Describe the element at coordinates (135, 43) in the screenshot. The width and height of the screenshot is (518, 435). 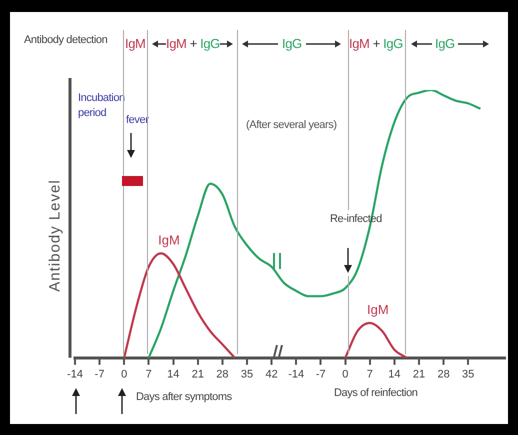
I see `text: IgM` at that location.